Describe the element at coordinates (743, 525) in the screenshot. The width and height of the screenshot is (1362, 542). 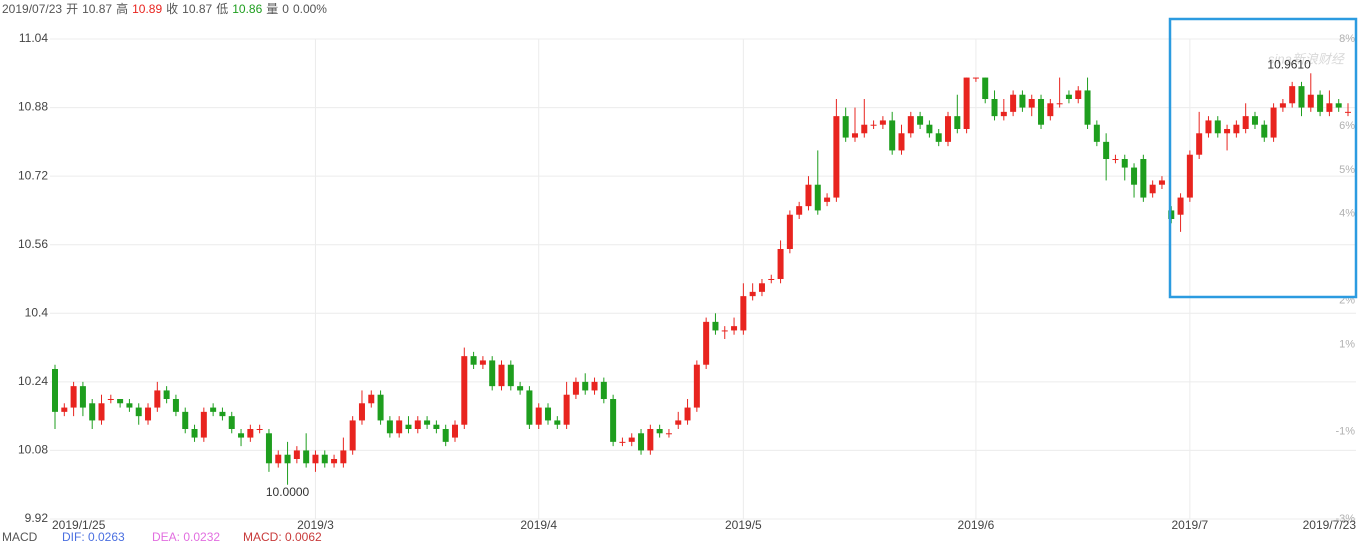
I see `x-tick-label: 2019/5` at that location.